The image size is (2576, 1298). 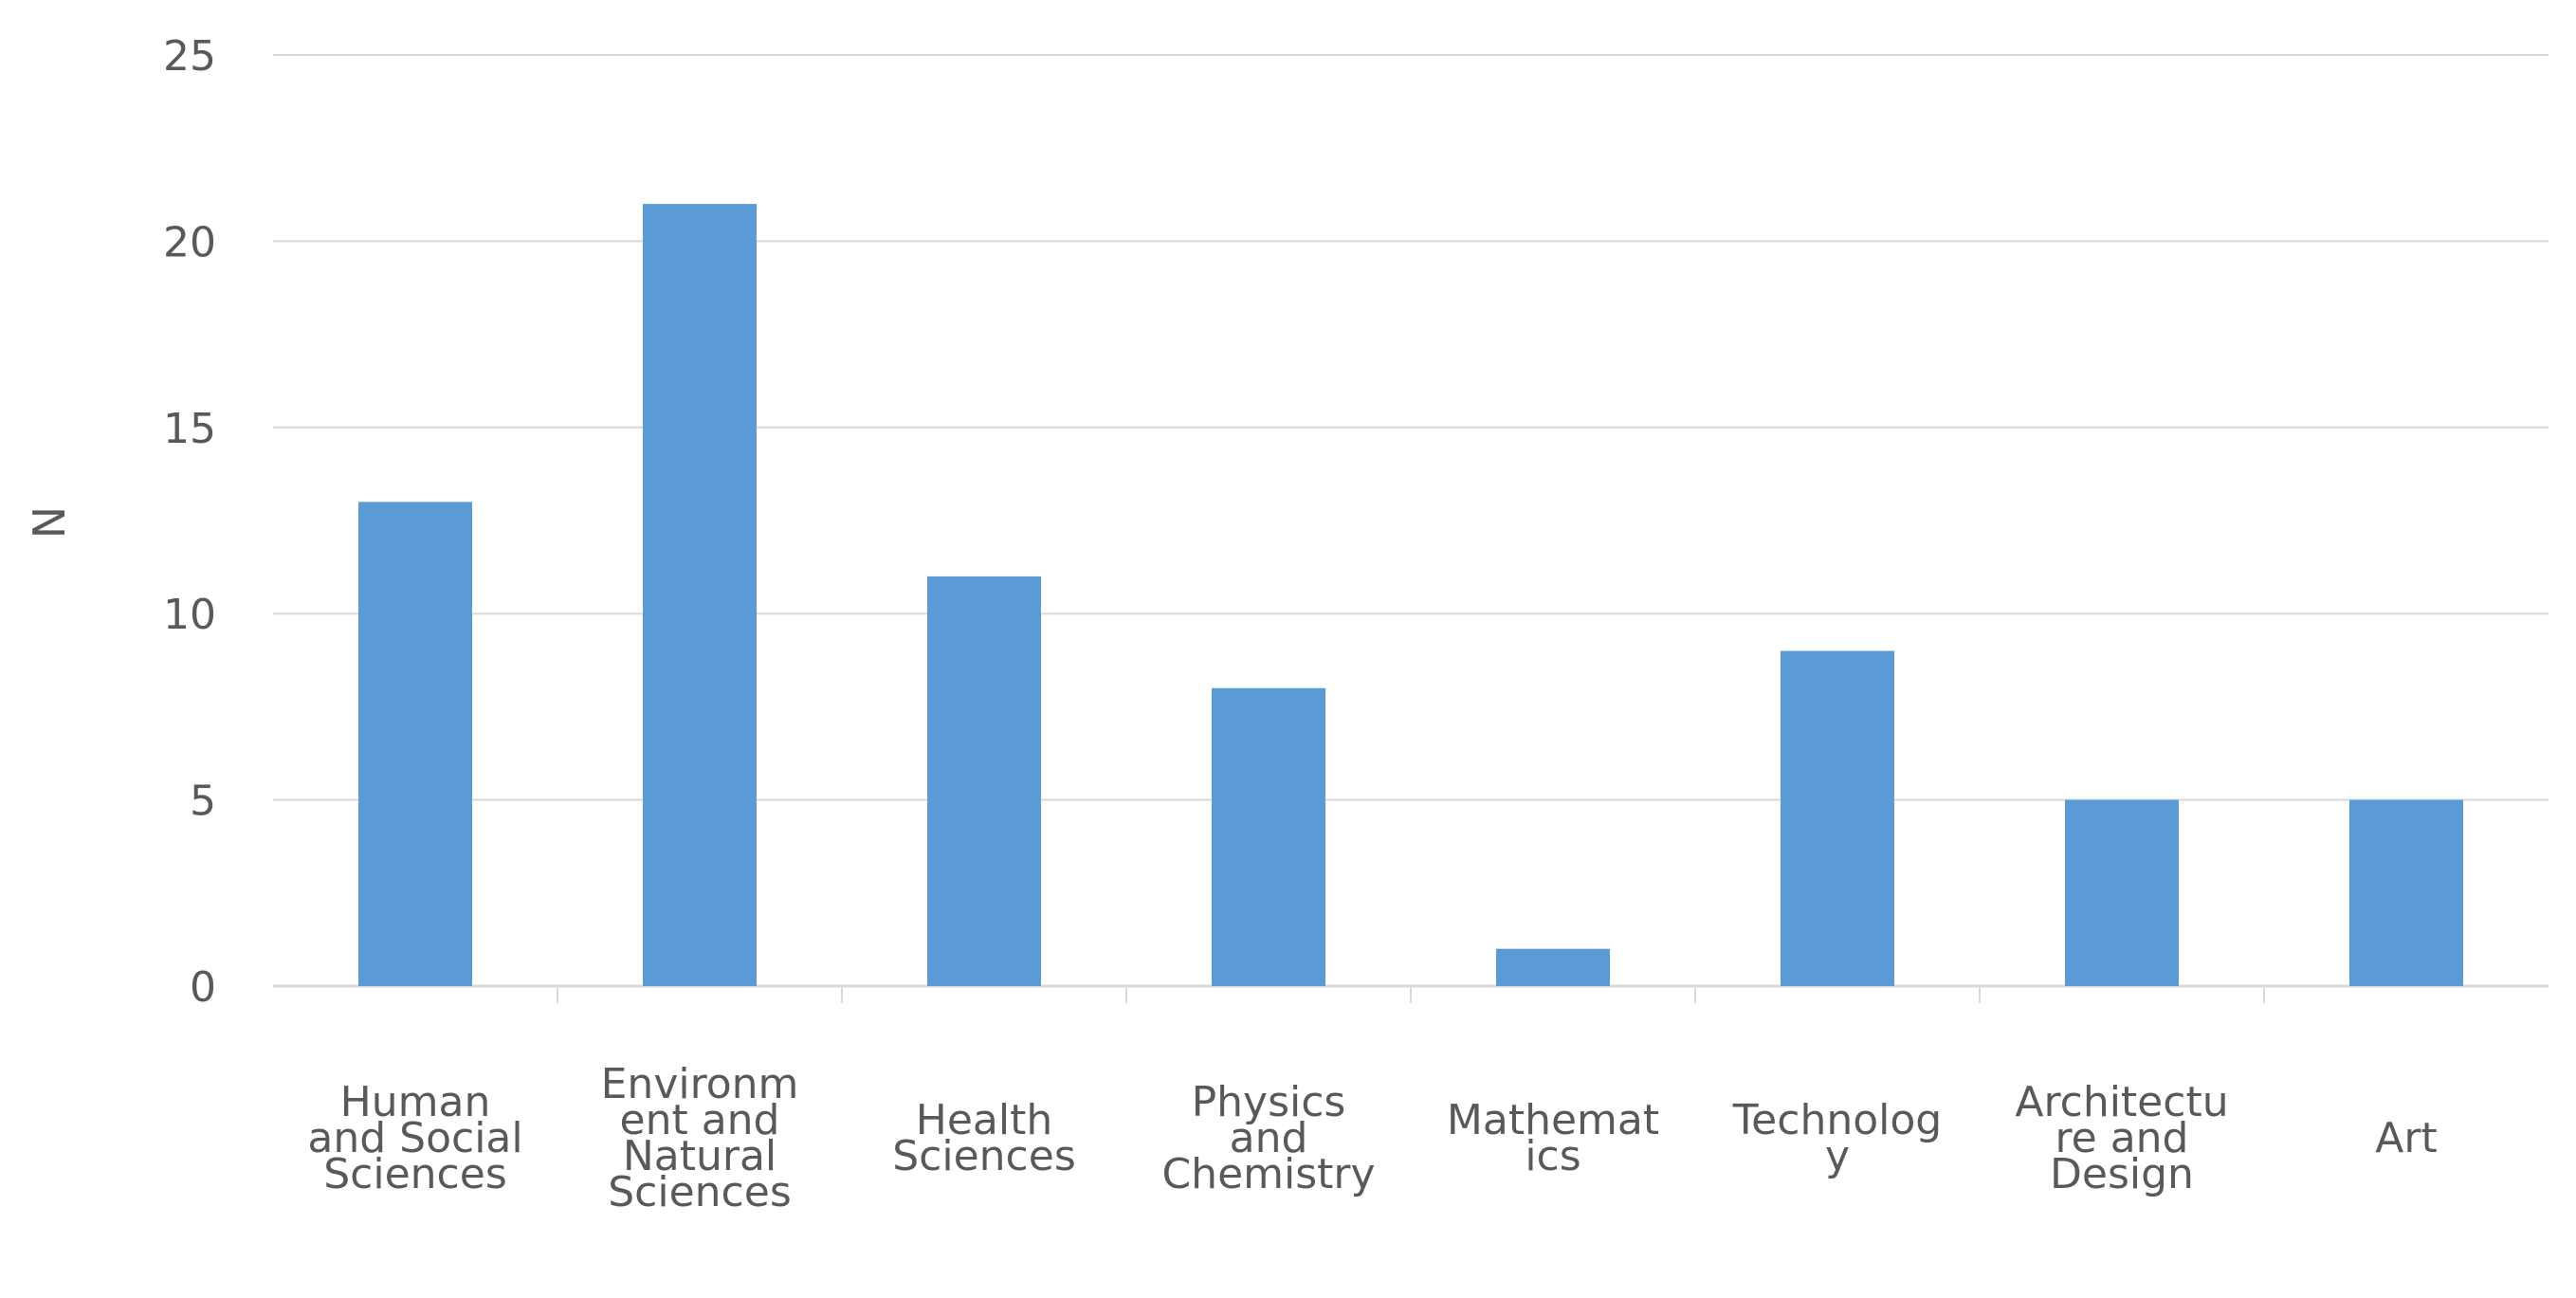 What do you see at coordinates (2122, 1174) in the screenshot?
I see `x-tick-label-line: Design` at bounding box center [2122, 1174].